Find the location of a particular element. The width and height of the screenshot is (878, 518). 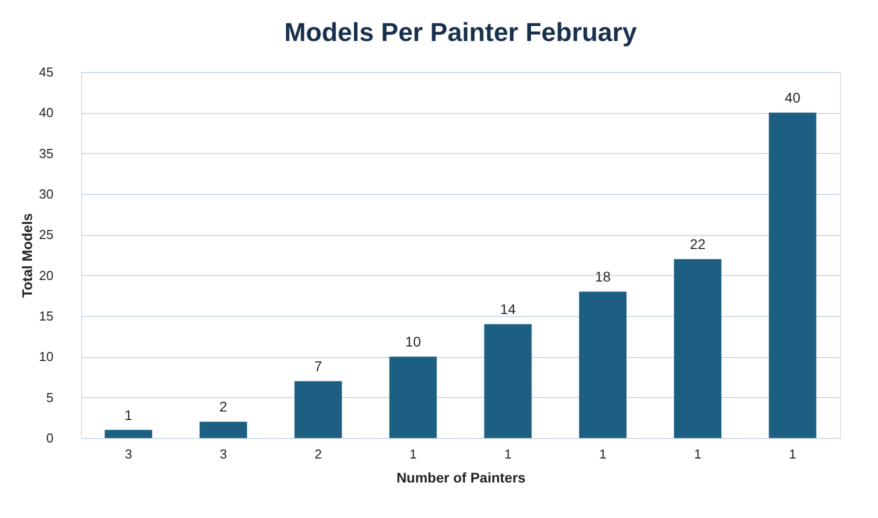

data-label: 10 is located at coordinates (413, 342).